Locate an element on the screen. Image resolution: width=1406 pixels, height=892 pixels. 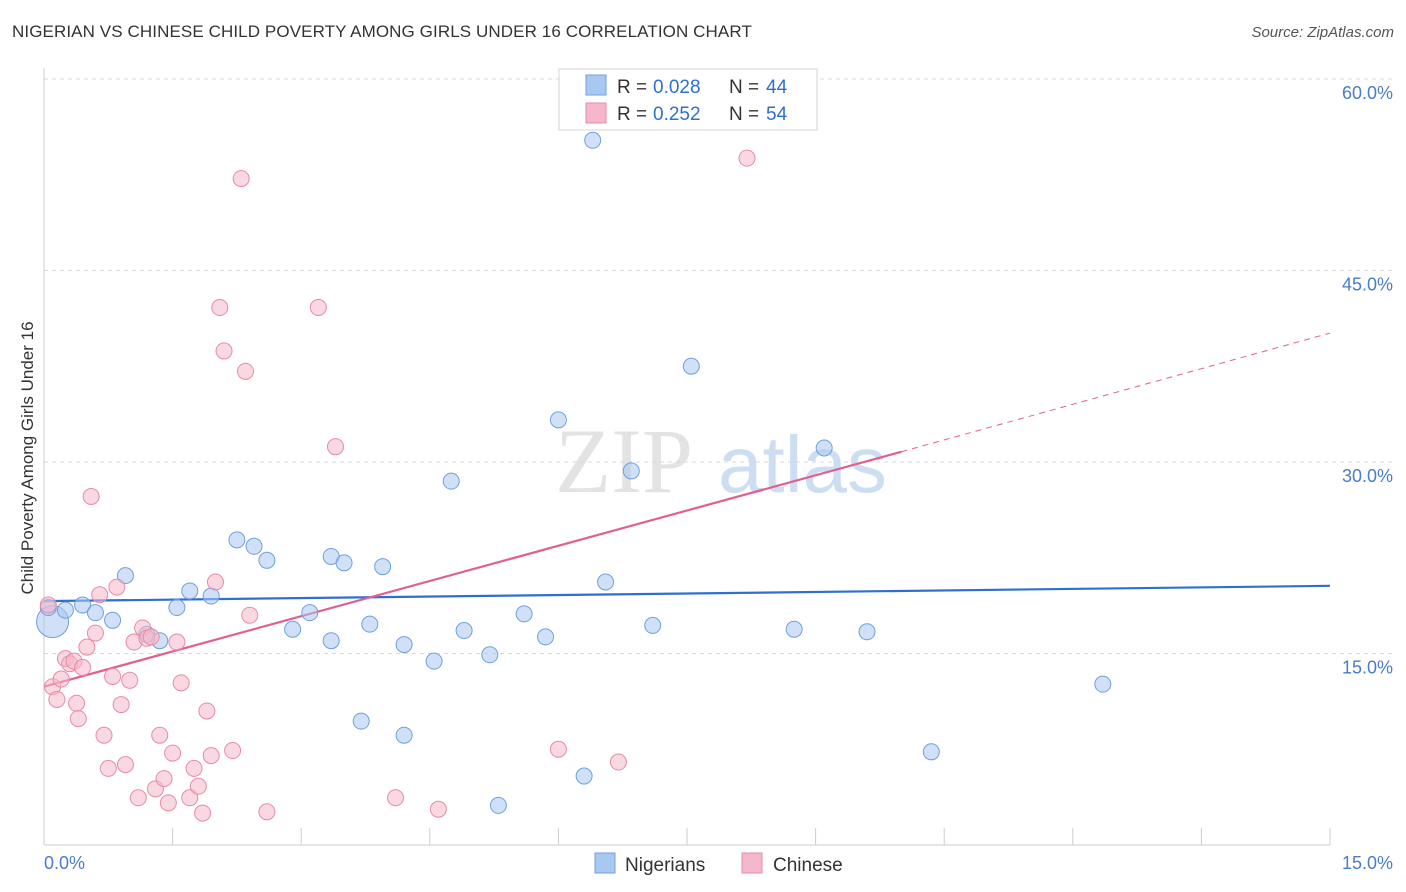
legend-swatch-chinese is located at coordinates (596, 113).